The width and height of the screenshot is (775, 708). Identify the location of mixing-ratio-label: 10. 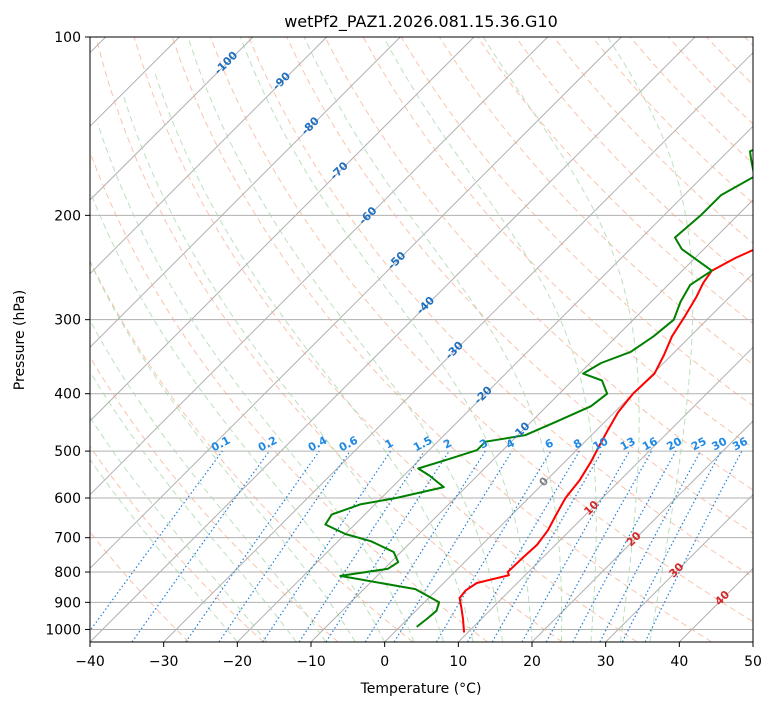
(601, 444).